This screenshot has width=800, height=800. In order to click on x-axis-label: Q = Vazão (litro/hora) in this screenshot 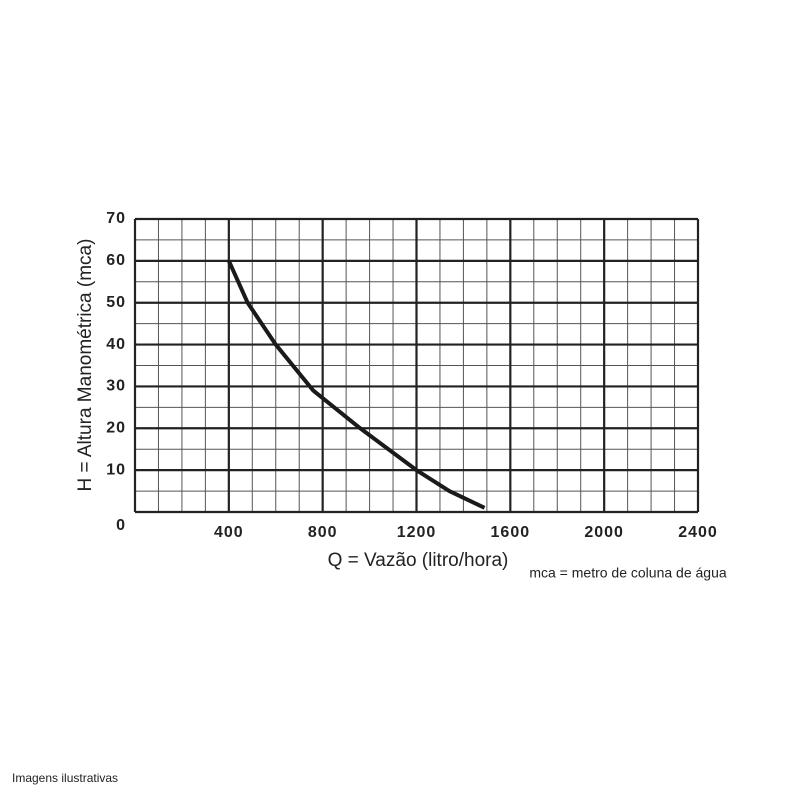, I will do `click(418, 560)`.